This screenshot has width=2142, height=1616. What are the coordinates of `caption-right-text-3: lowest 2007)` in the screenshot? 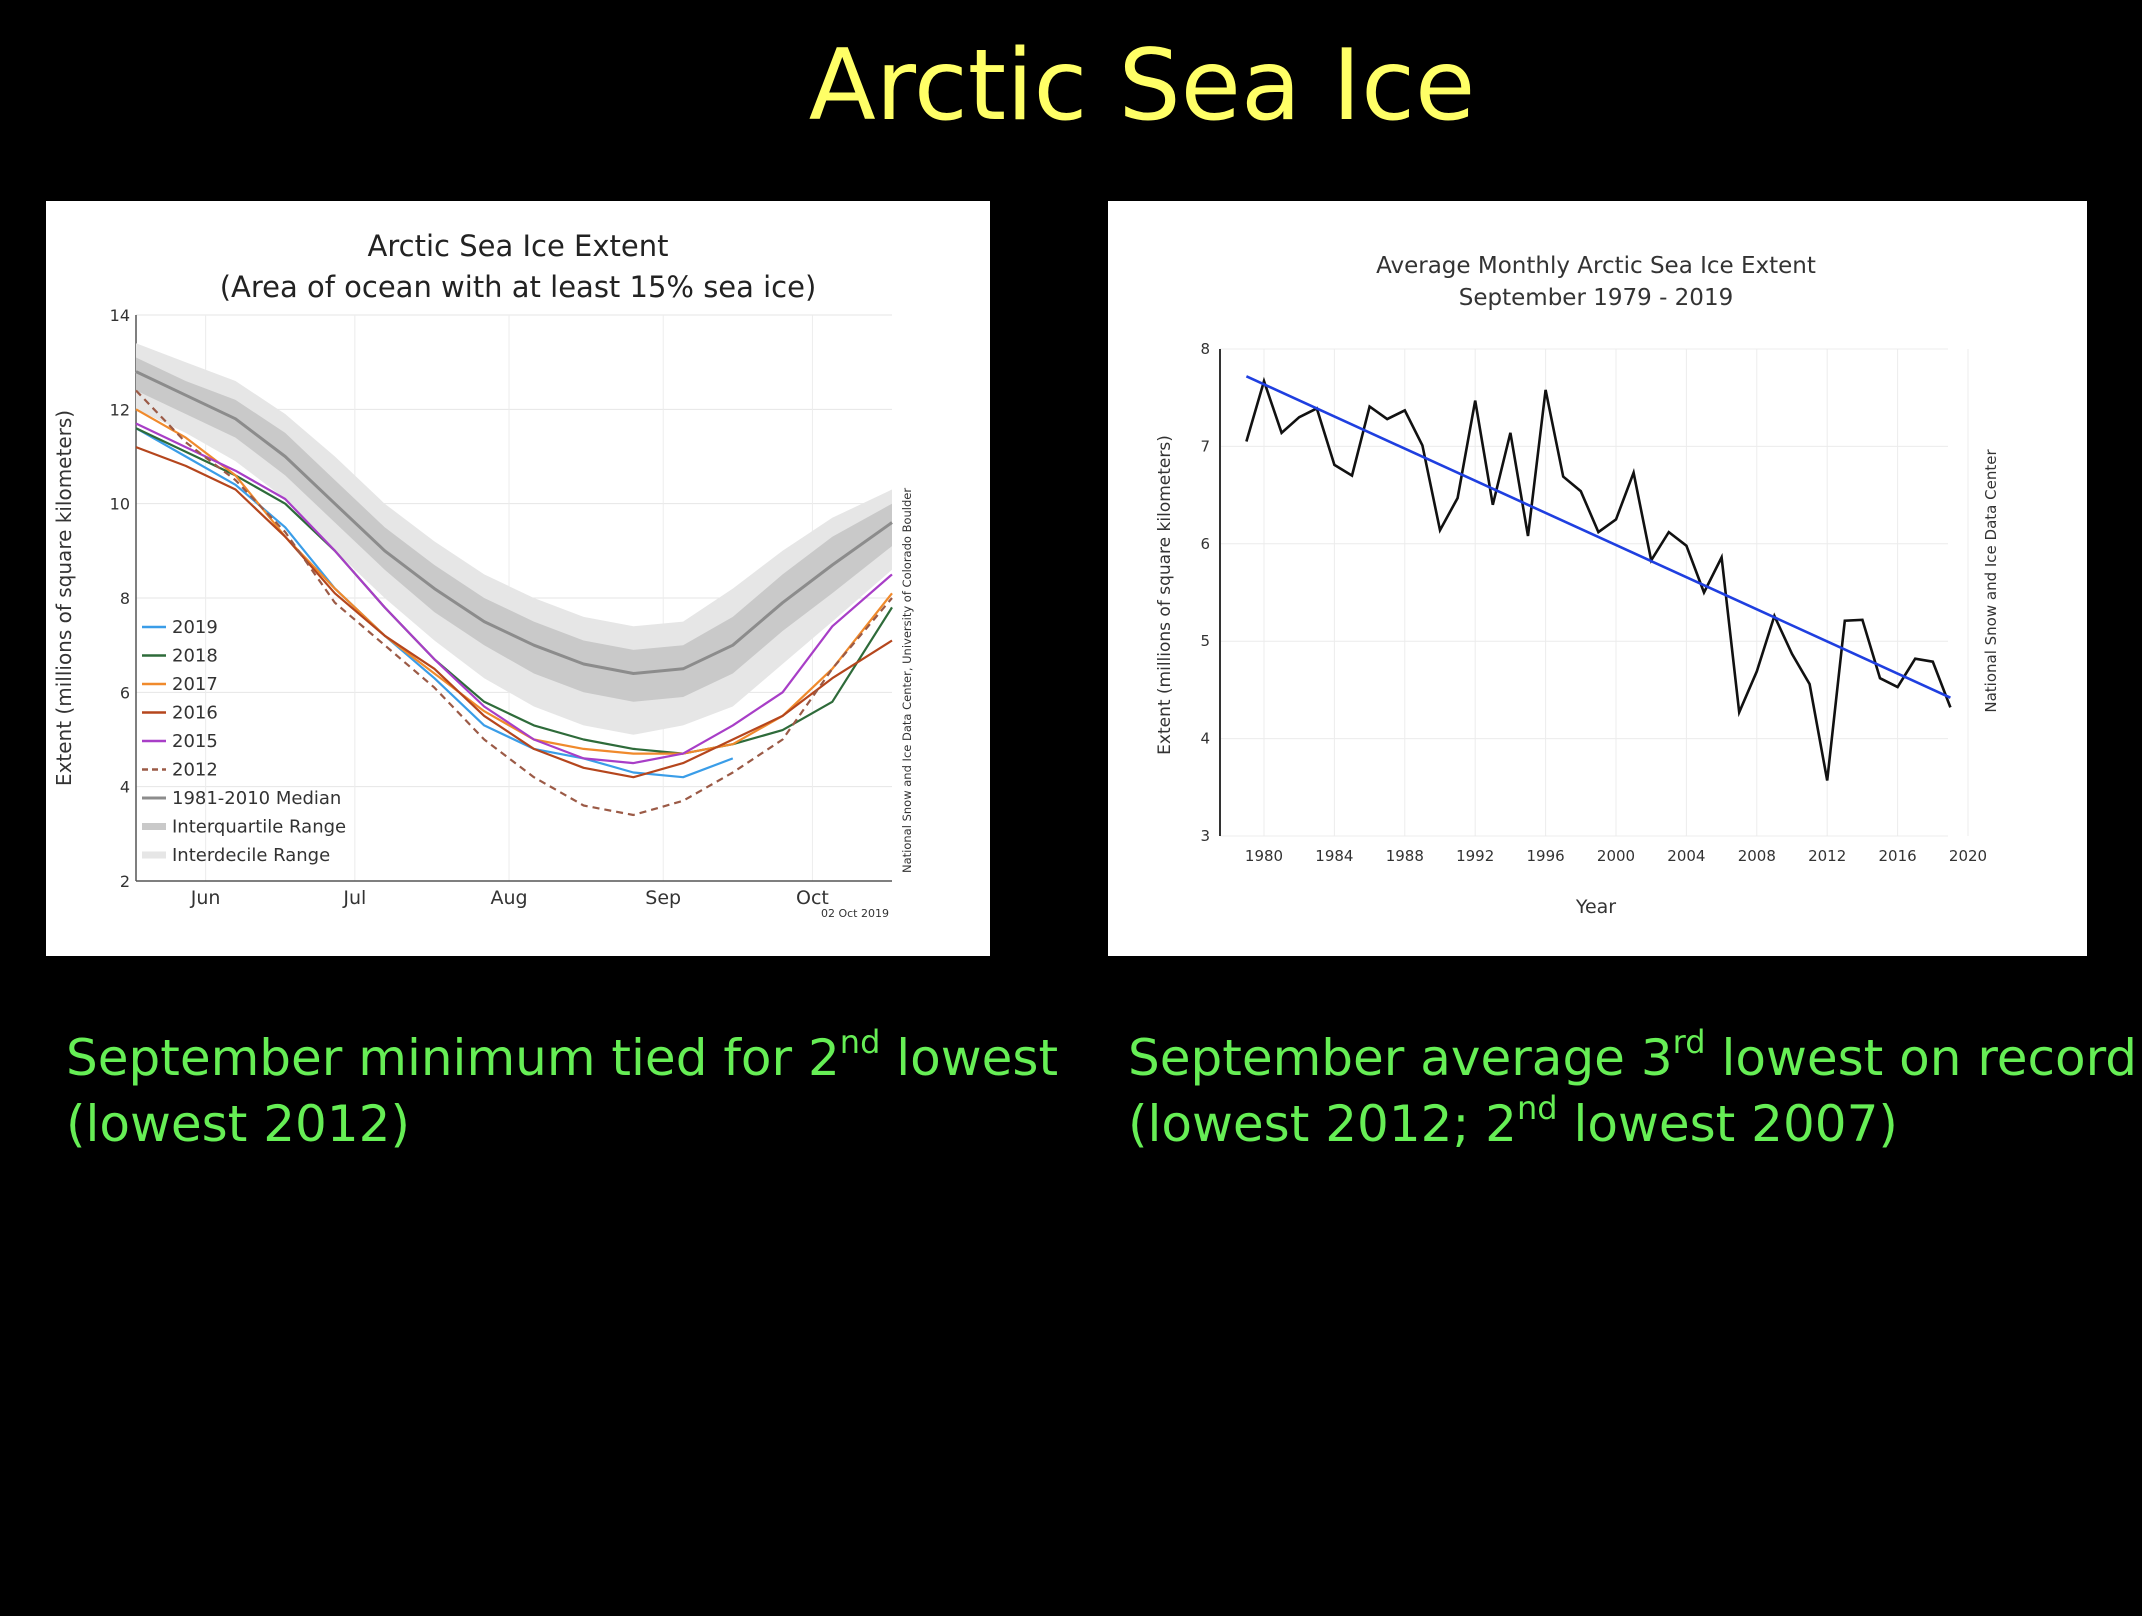 It's located at (1727, 1124).